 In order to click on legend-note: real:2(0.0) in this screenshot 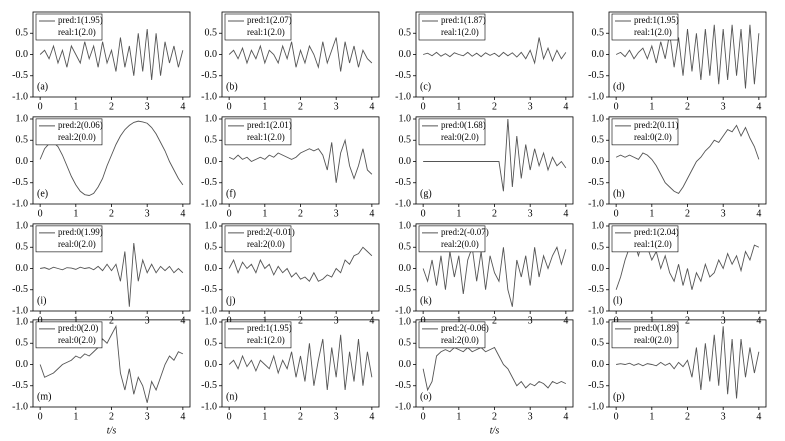, I will do `click(266, 244)`.